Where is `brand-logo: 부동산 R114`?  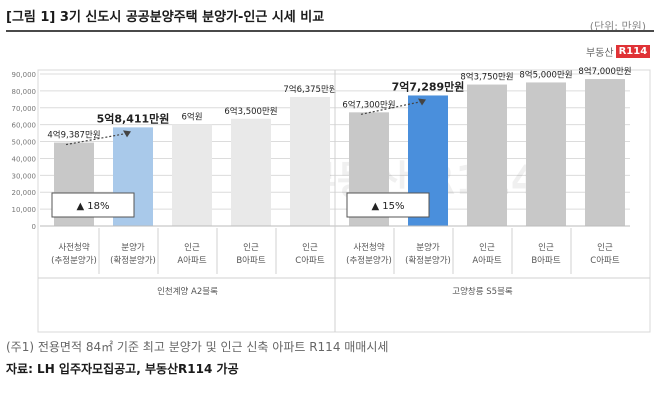 brand-logo: 부동산 R114 is located at coordinates (618, 51).